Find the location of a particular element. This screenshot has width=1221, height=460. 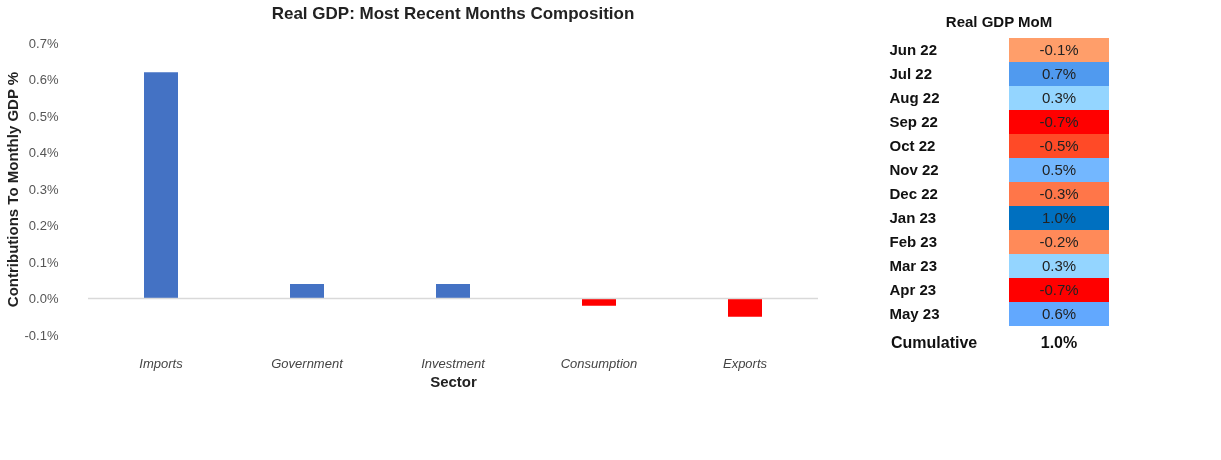

y-tick-label: 0.3% is located at coordinates (43, 189).